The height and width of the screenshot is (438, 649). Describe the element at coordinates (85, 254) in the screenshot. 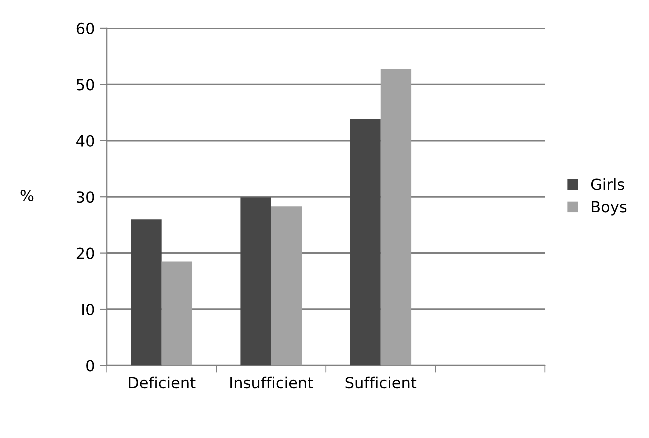

I see `y-tick-label: 20` at that location.